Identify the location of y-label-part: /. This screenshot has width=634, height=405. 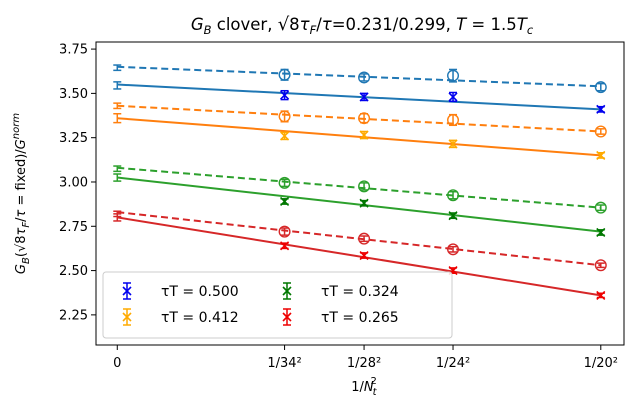
(21, 219).